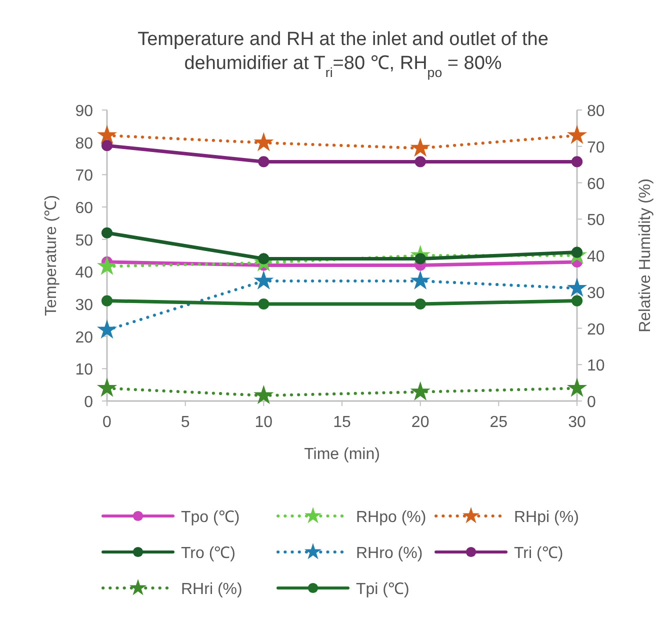  What do you see at coordinates (51, 255) in the screenshot?
I see `y-axis-title: Temperature (℃)` at bounding box center [51, 255].